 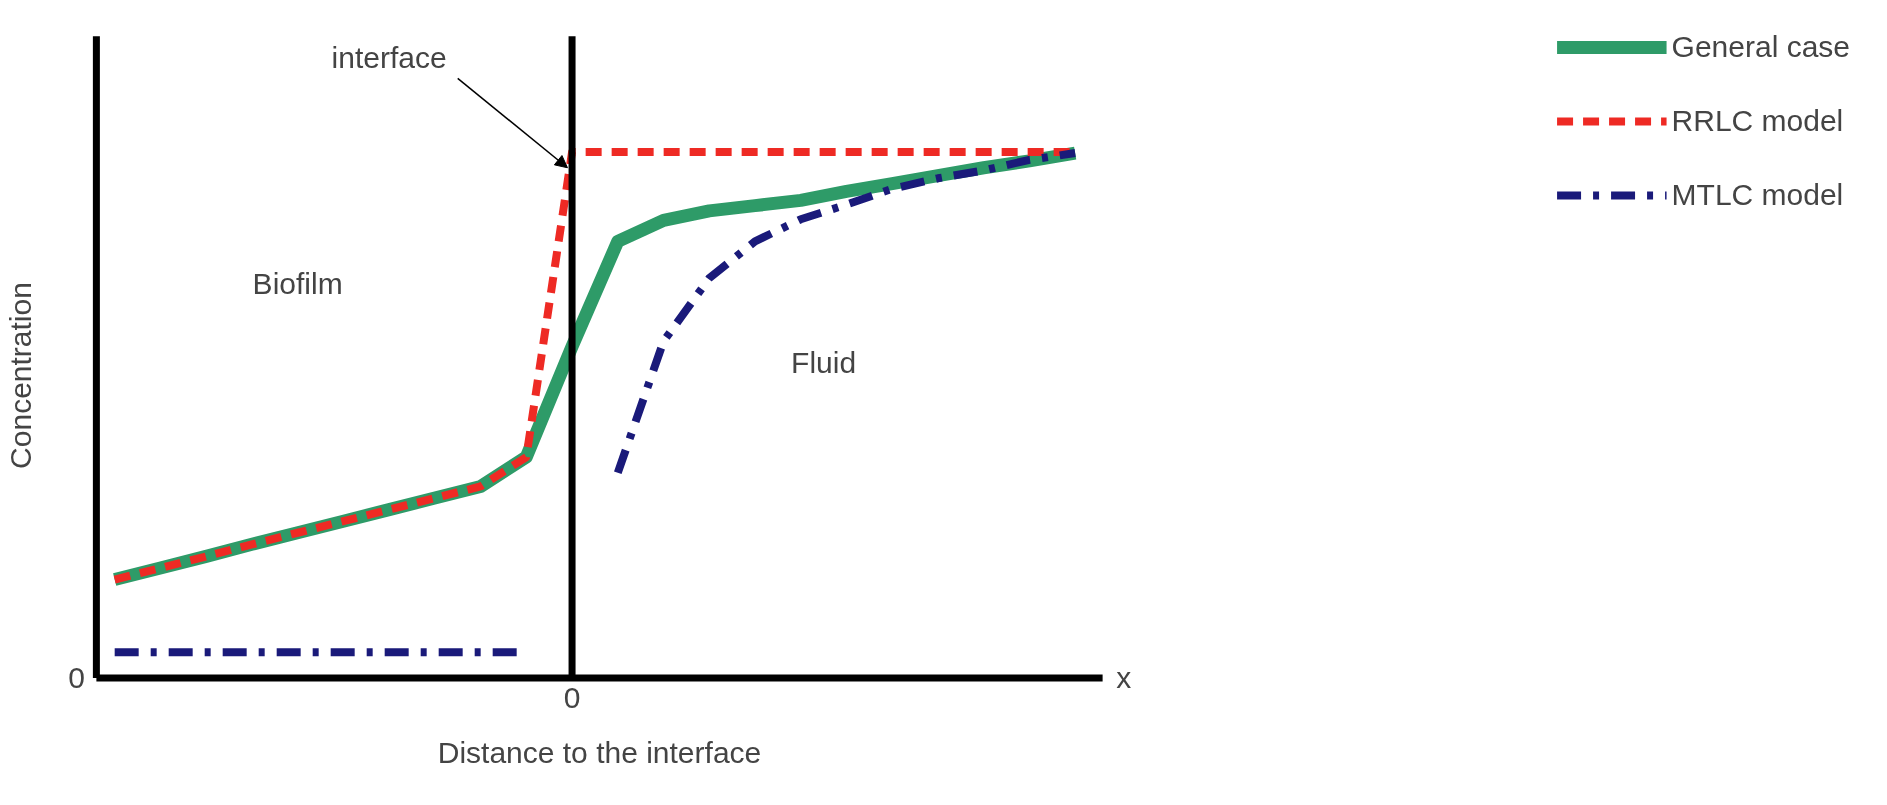 I want to click on text: x, so click(x=1124, y=678).